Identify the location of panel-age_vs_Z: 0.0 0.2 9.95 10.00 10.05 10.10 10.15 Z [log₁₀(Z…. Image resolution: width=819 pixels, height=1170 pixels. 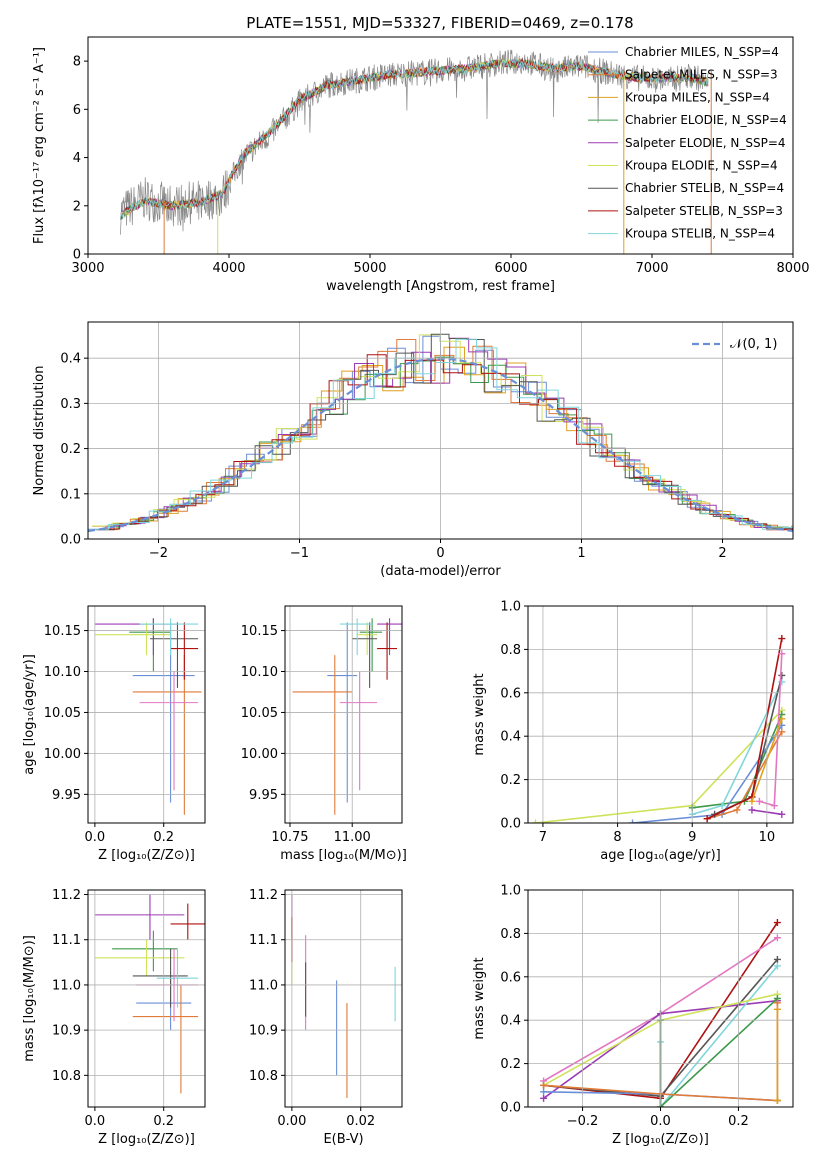
(114, 734).